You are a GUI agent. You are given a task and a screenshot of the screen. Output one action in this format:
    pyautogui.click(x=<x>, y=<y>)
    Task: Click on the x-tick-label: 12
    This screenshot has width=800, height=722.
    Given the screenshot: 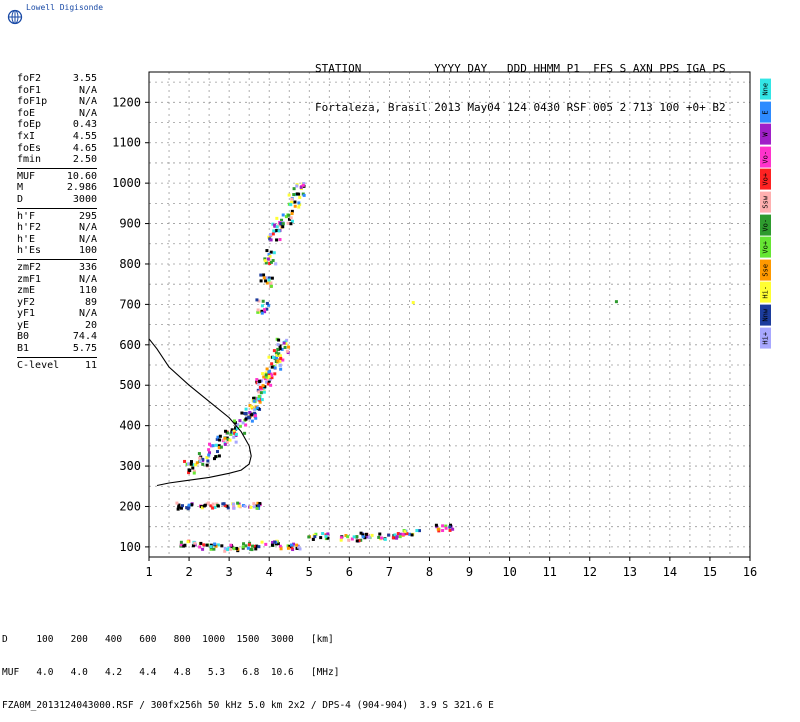 What is the action you would take?
    pyautogui.click(x=590, y=572)
    